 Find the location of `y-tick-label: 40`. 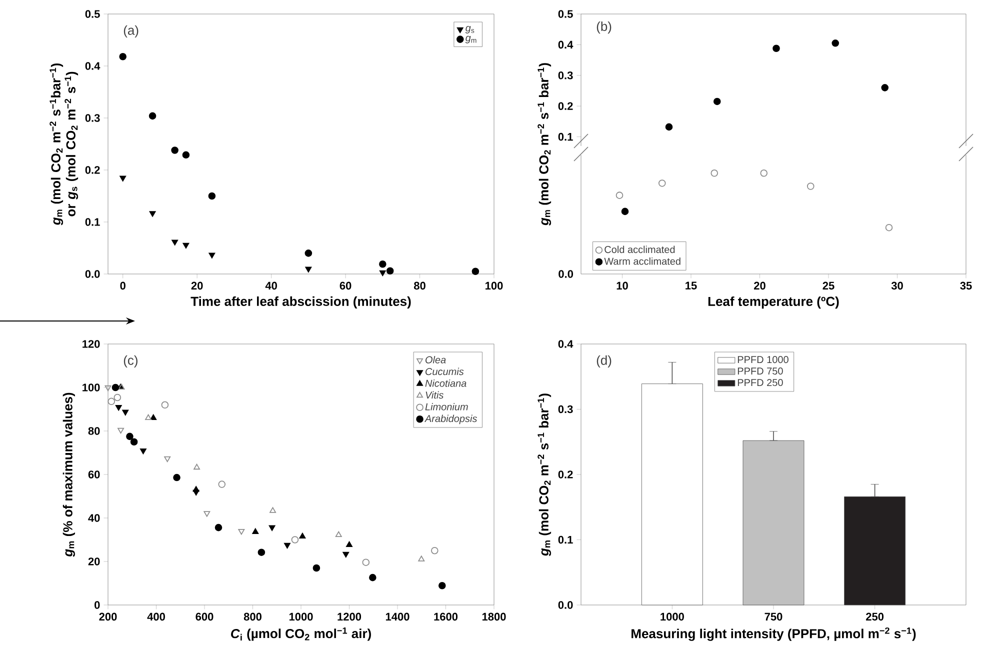

y-tick-label: 40 is located at coordinates (94, 518).